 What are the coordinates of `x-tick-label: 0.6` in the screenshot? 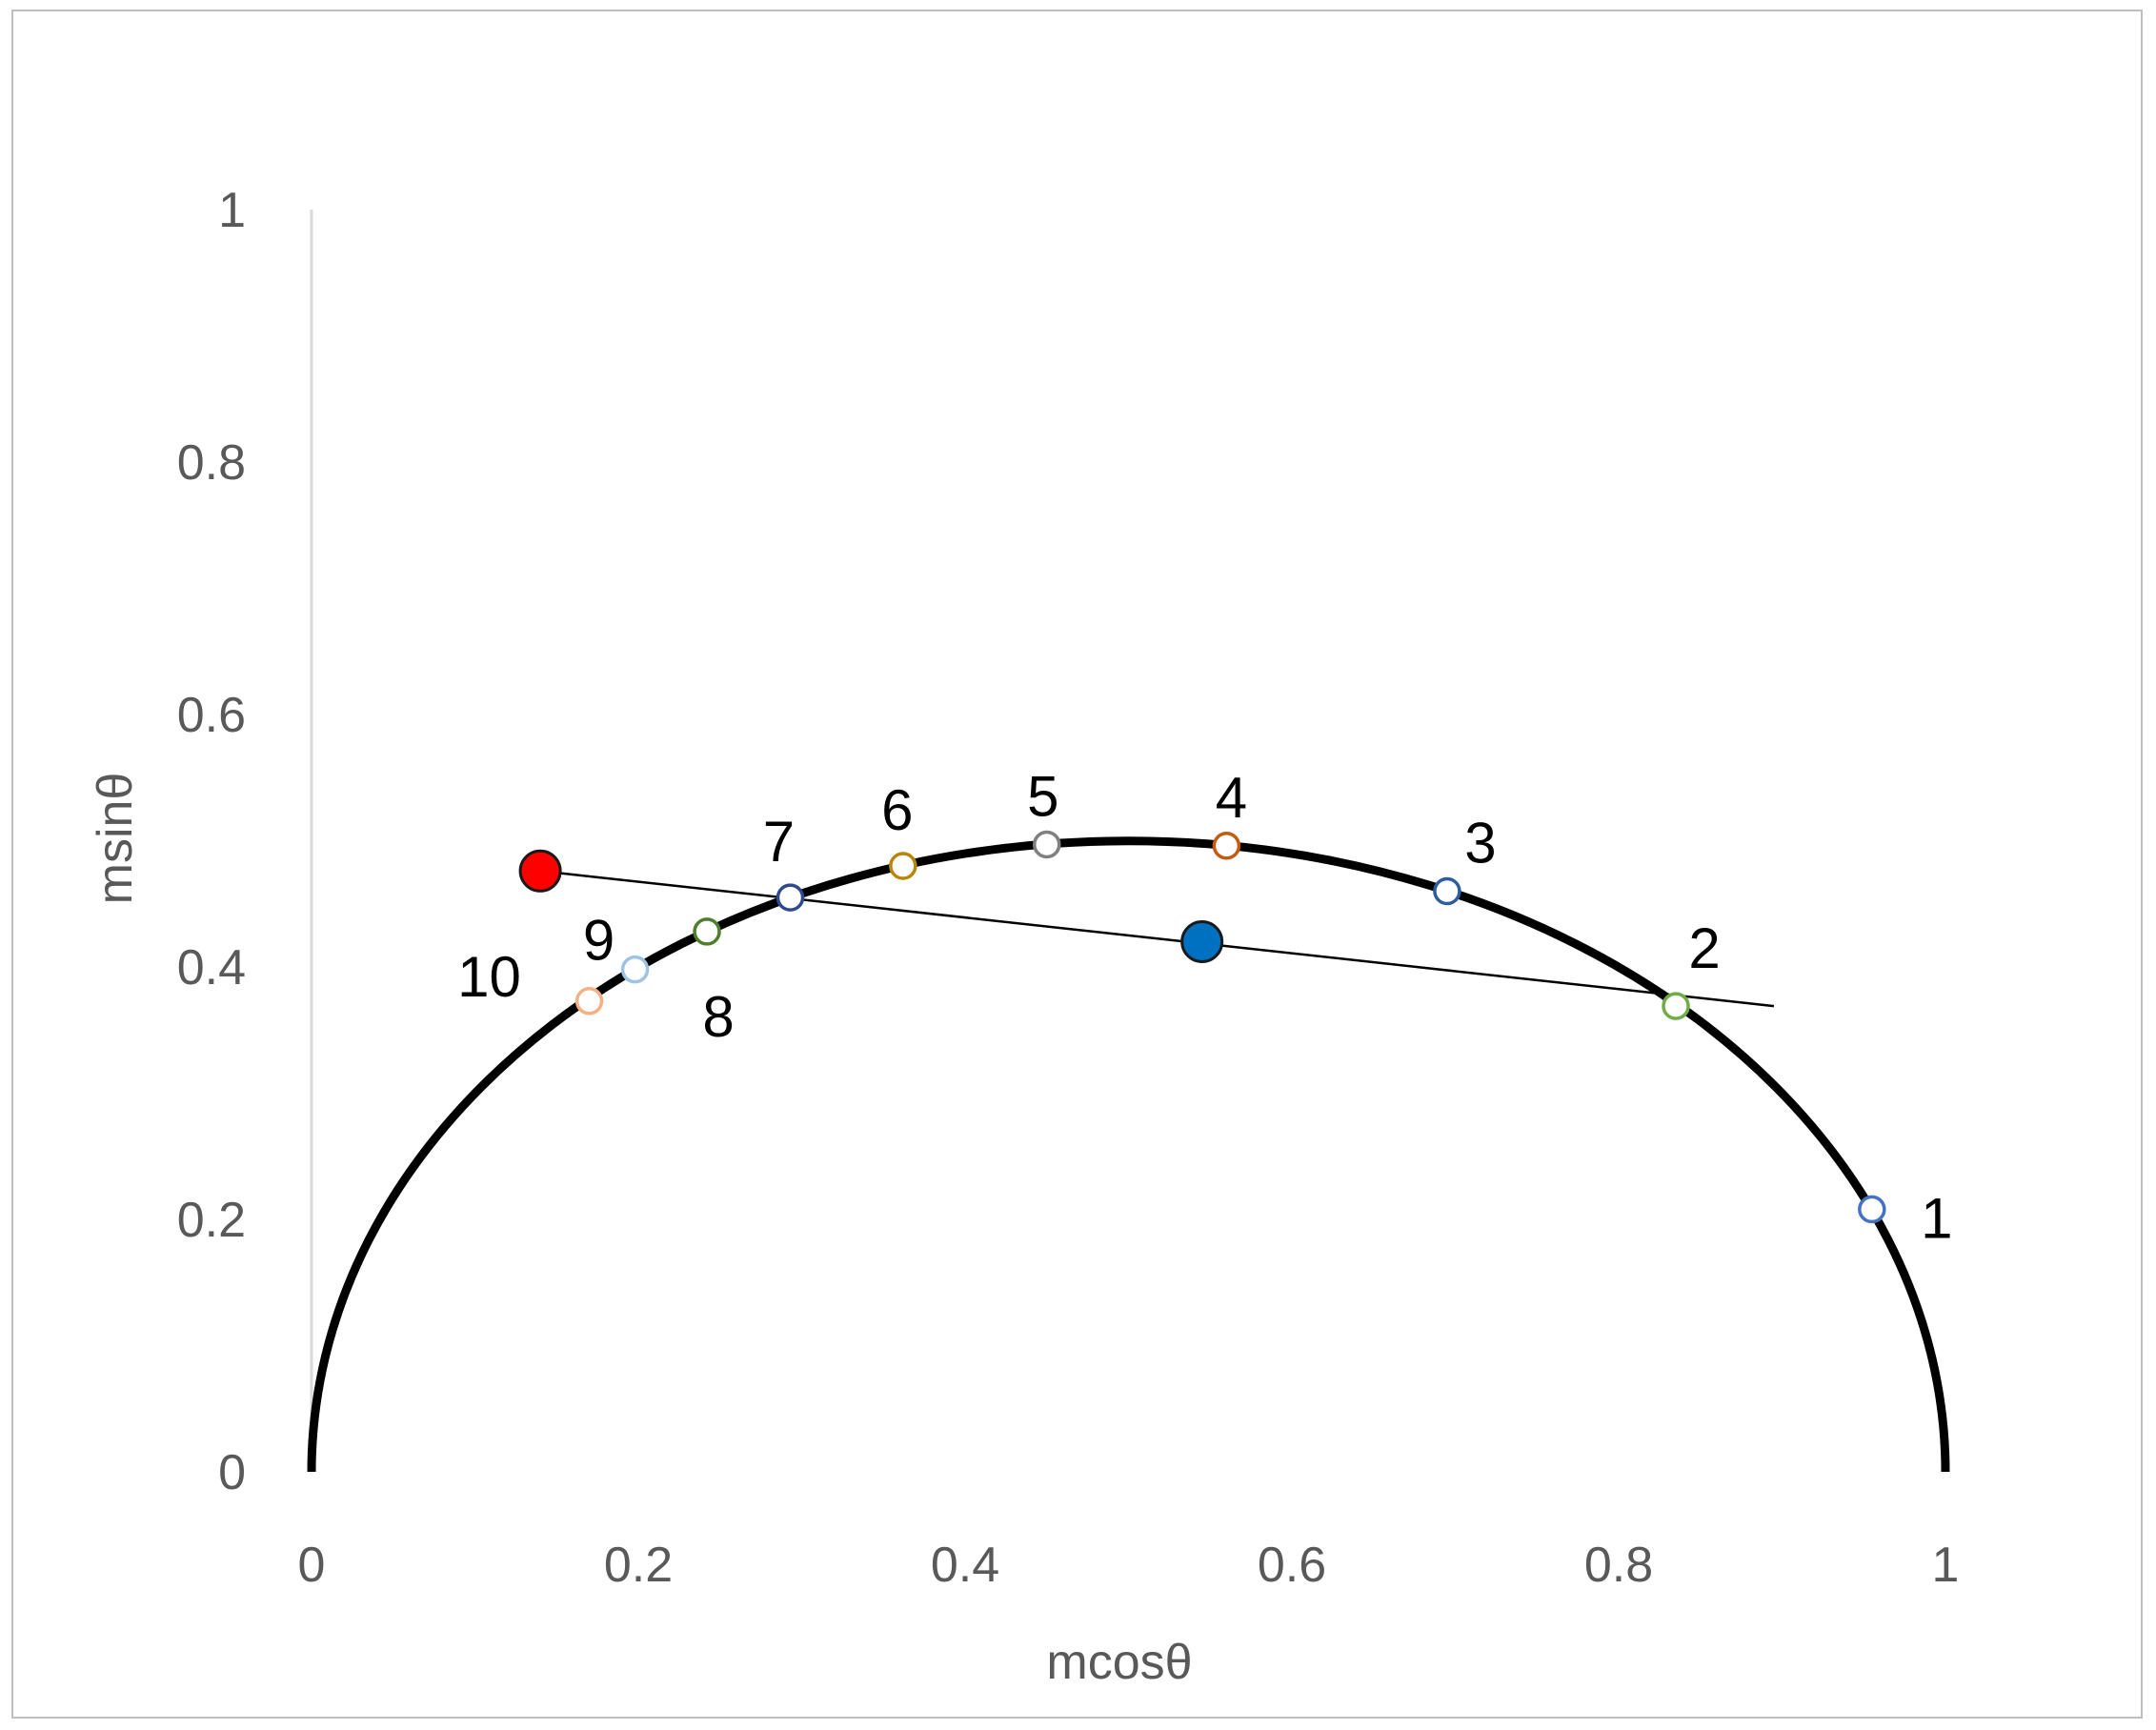 It's located at (1292, 1565).